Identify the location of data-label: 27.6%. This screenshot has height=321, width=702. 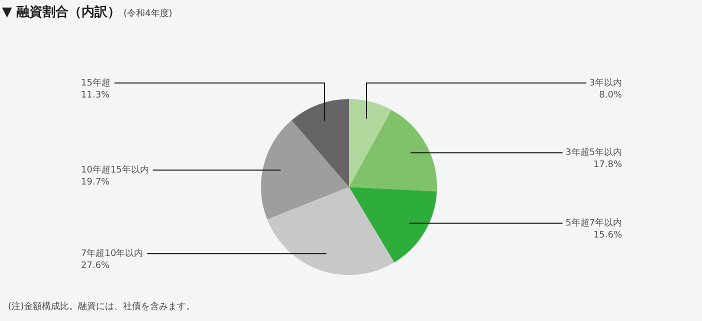
(95, 266).